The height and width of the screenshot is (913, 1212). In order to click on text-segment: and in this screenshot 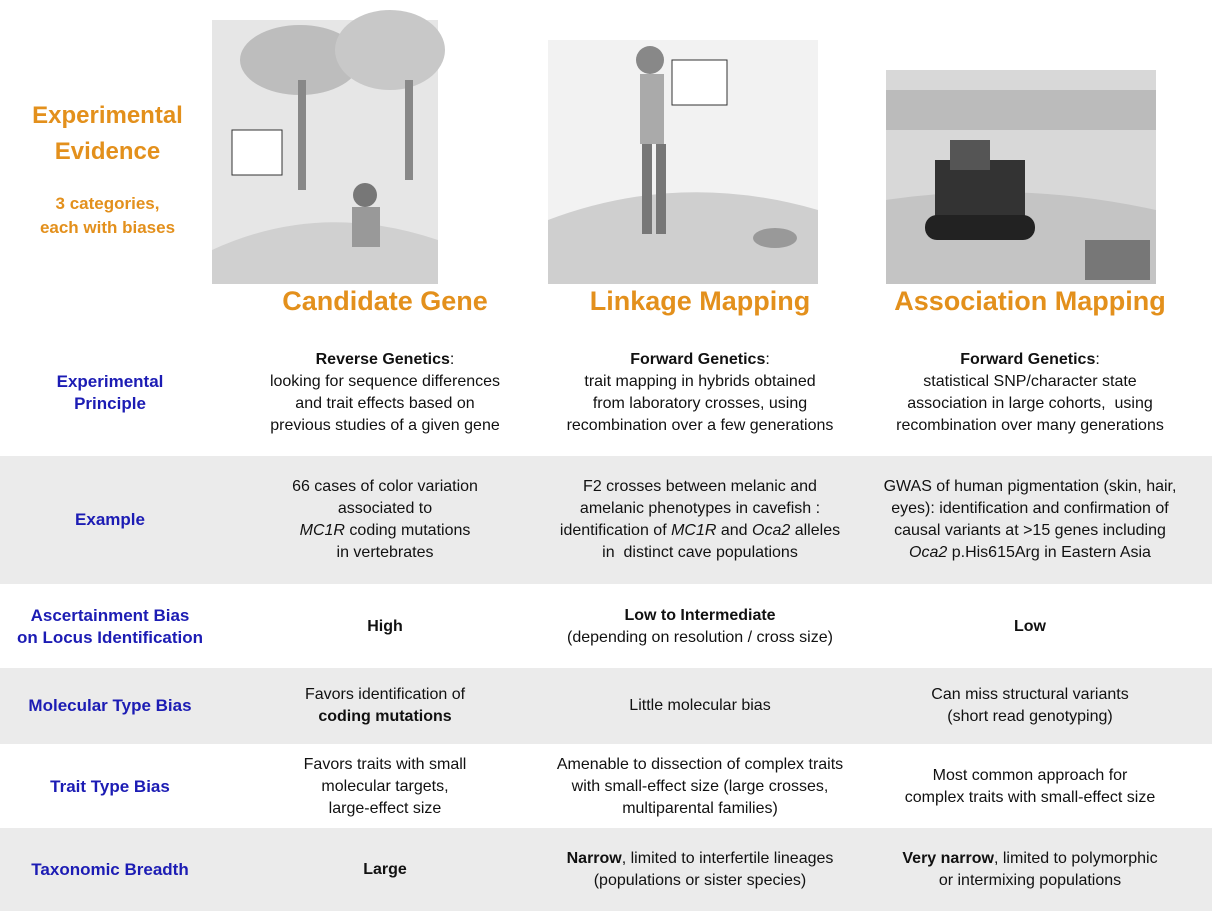, I will do `click(734, 530)`.